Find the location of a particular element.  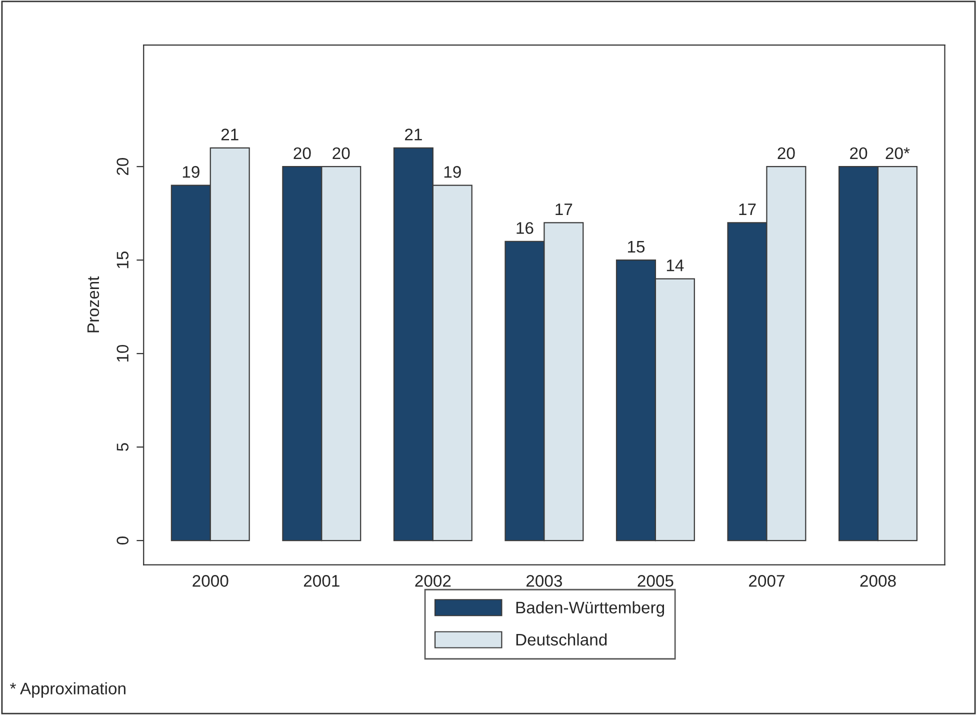

data-label: 20* is located at coordinates (898, 153).